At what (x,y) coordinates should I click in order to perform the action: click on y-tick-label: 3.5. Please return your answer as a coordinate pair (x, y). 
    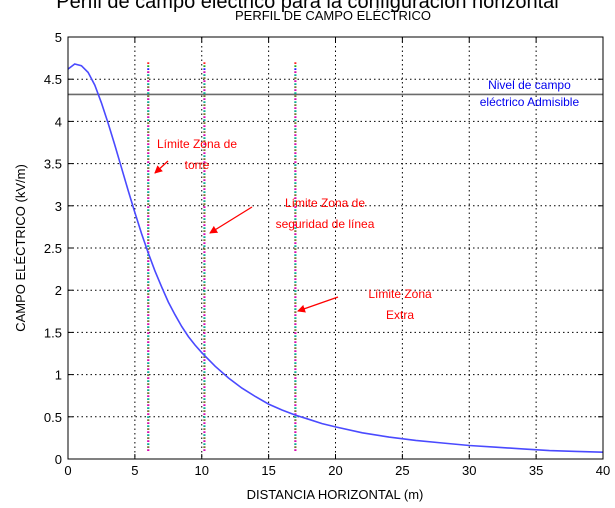
    Looking at the image, I should click on (53, 164).